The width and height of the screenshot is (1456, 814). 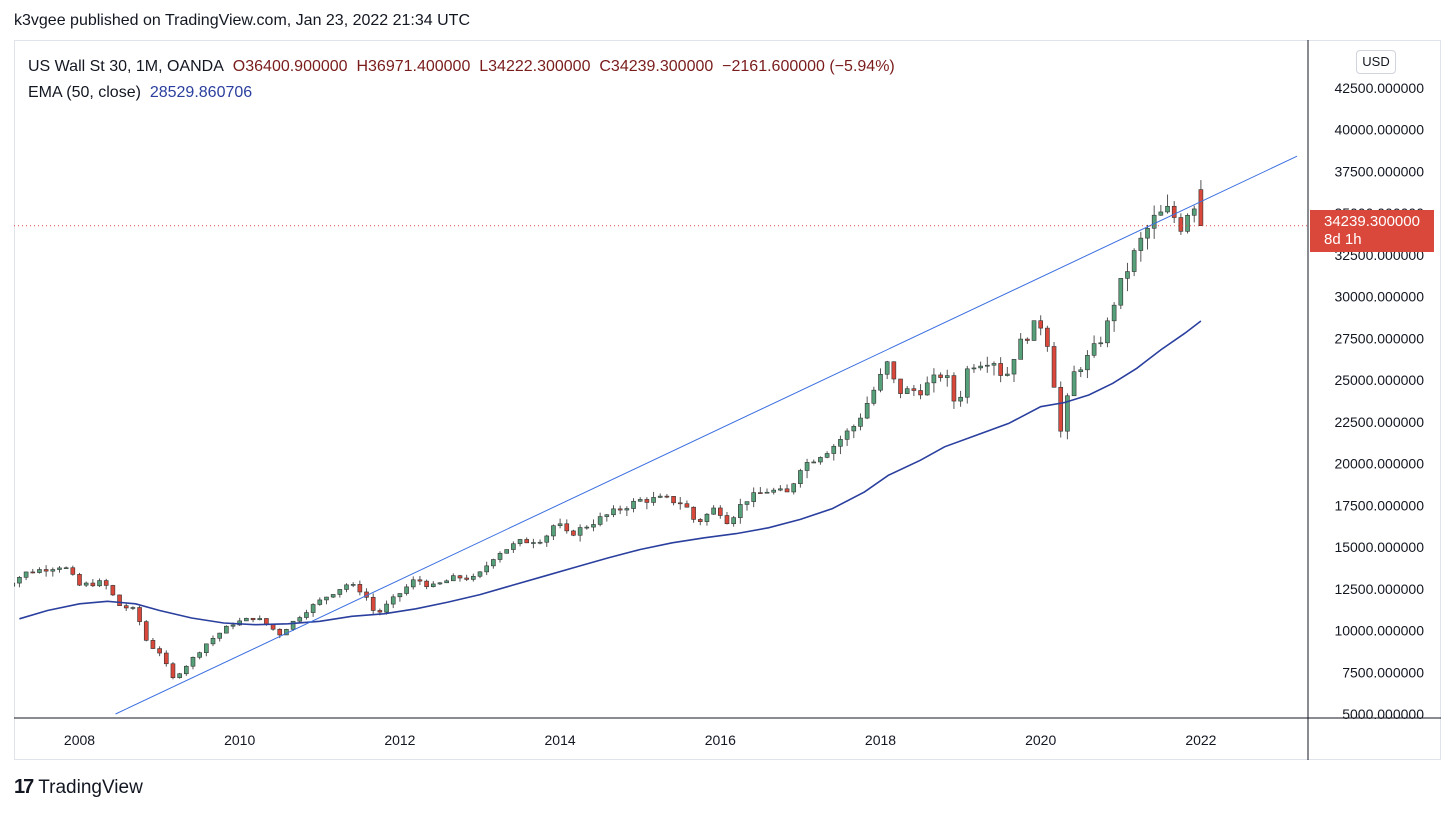 What do you see at coordinates (126, 66) in the screenshot?
I see `legend-symbol: US Wall St 30, 1M, OANDA` at bounding box center [126, 66].